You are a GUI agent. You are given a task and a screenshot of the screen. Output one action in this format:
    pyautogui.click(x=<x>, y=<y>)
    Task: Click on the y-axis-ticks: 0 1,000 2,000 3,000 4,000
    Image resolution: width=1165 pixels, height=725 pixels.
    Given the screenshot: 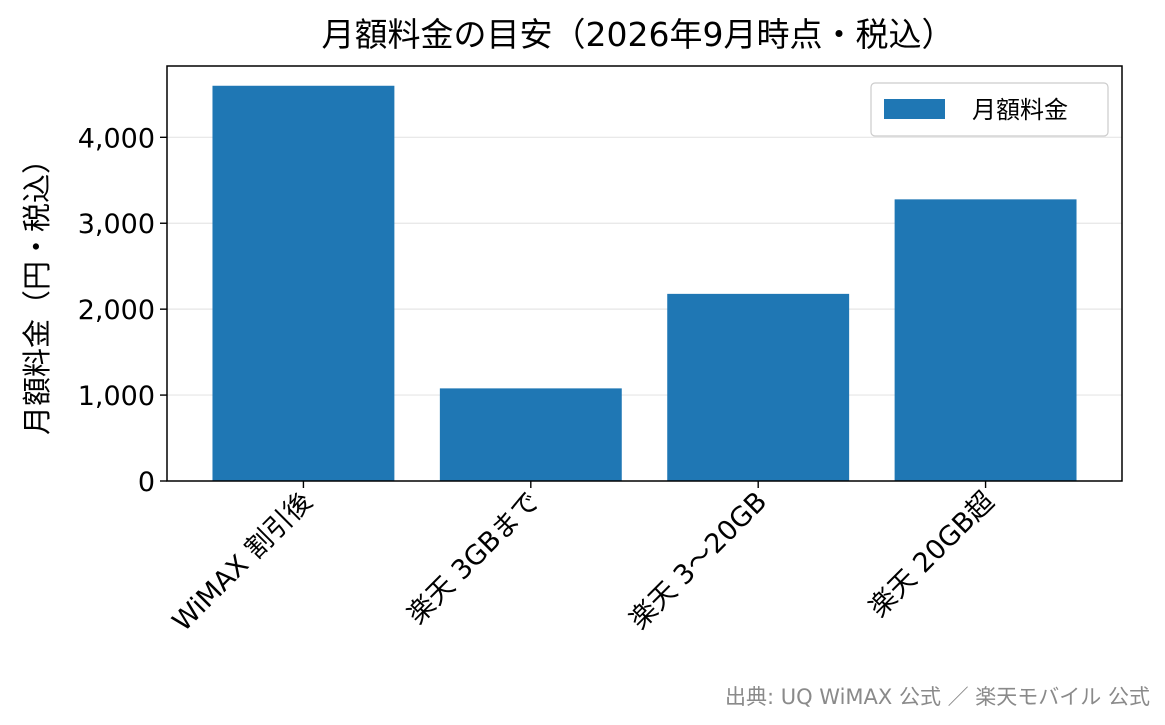 What is the action you would take?
    pyautogui.click(x=122, y=310)
    